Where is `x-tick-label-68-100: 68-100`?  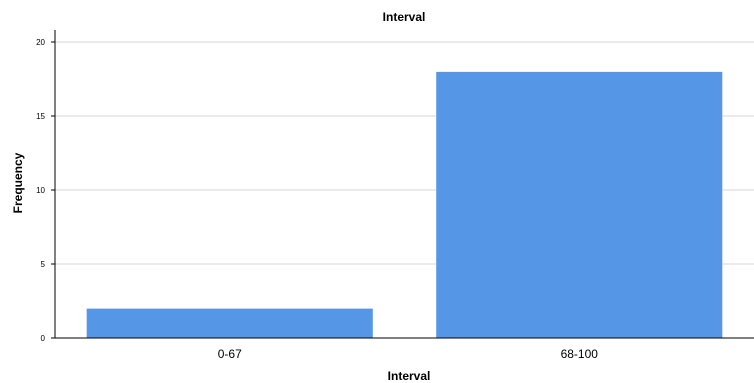 x-tick-label-68-100: 68-100 is located at coordinates (580, 354).